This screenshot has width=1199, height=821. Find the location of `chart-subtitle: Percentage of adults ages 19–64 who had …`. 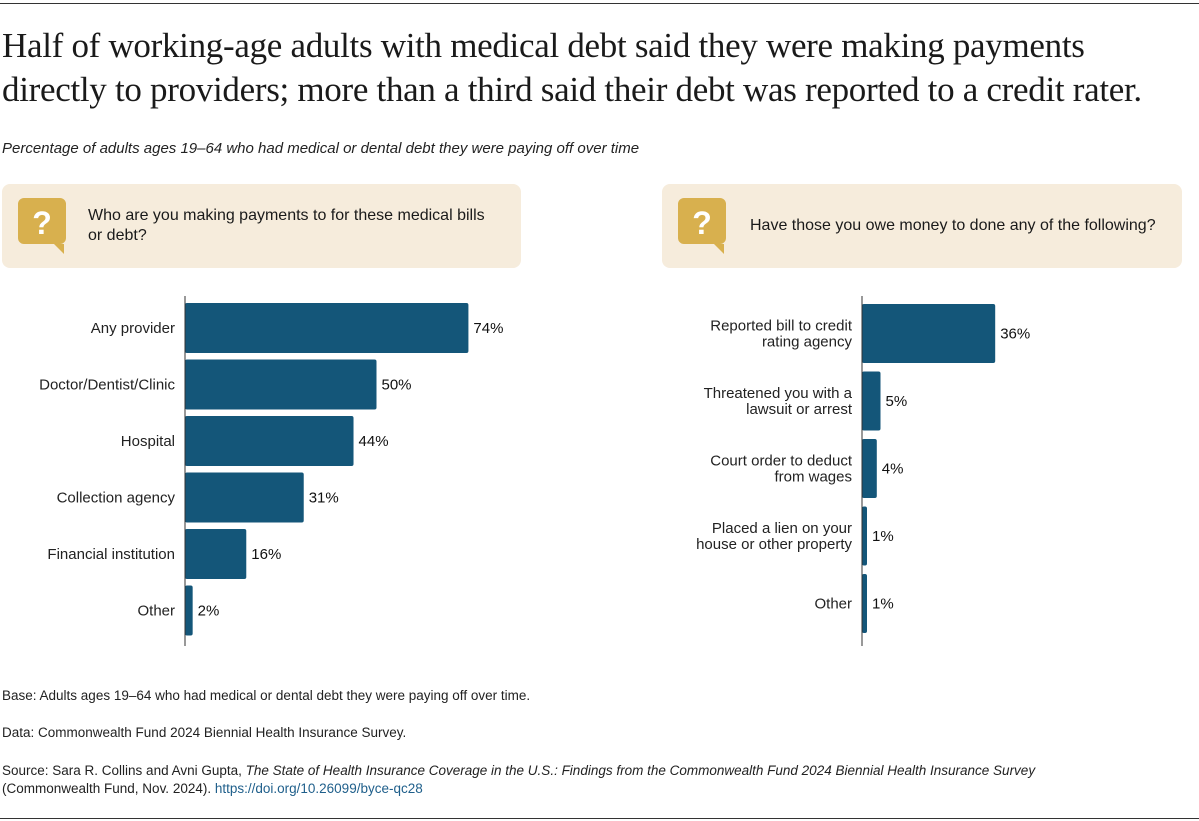

chart-subtitle: Percentage of adults ages 19–64 who had … is located at coordinates (321, 148).